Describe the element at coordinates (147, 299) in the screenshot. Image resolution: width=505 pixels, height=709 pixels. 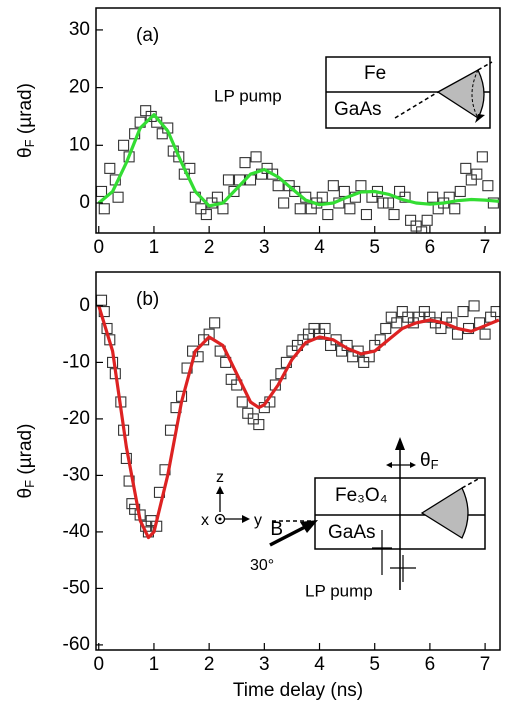
I see `panel-label: (b)` at that location.